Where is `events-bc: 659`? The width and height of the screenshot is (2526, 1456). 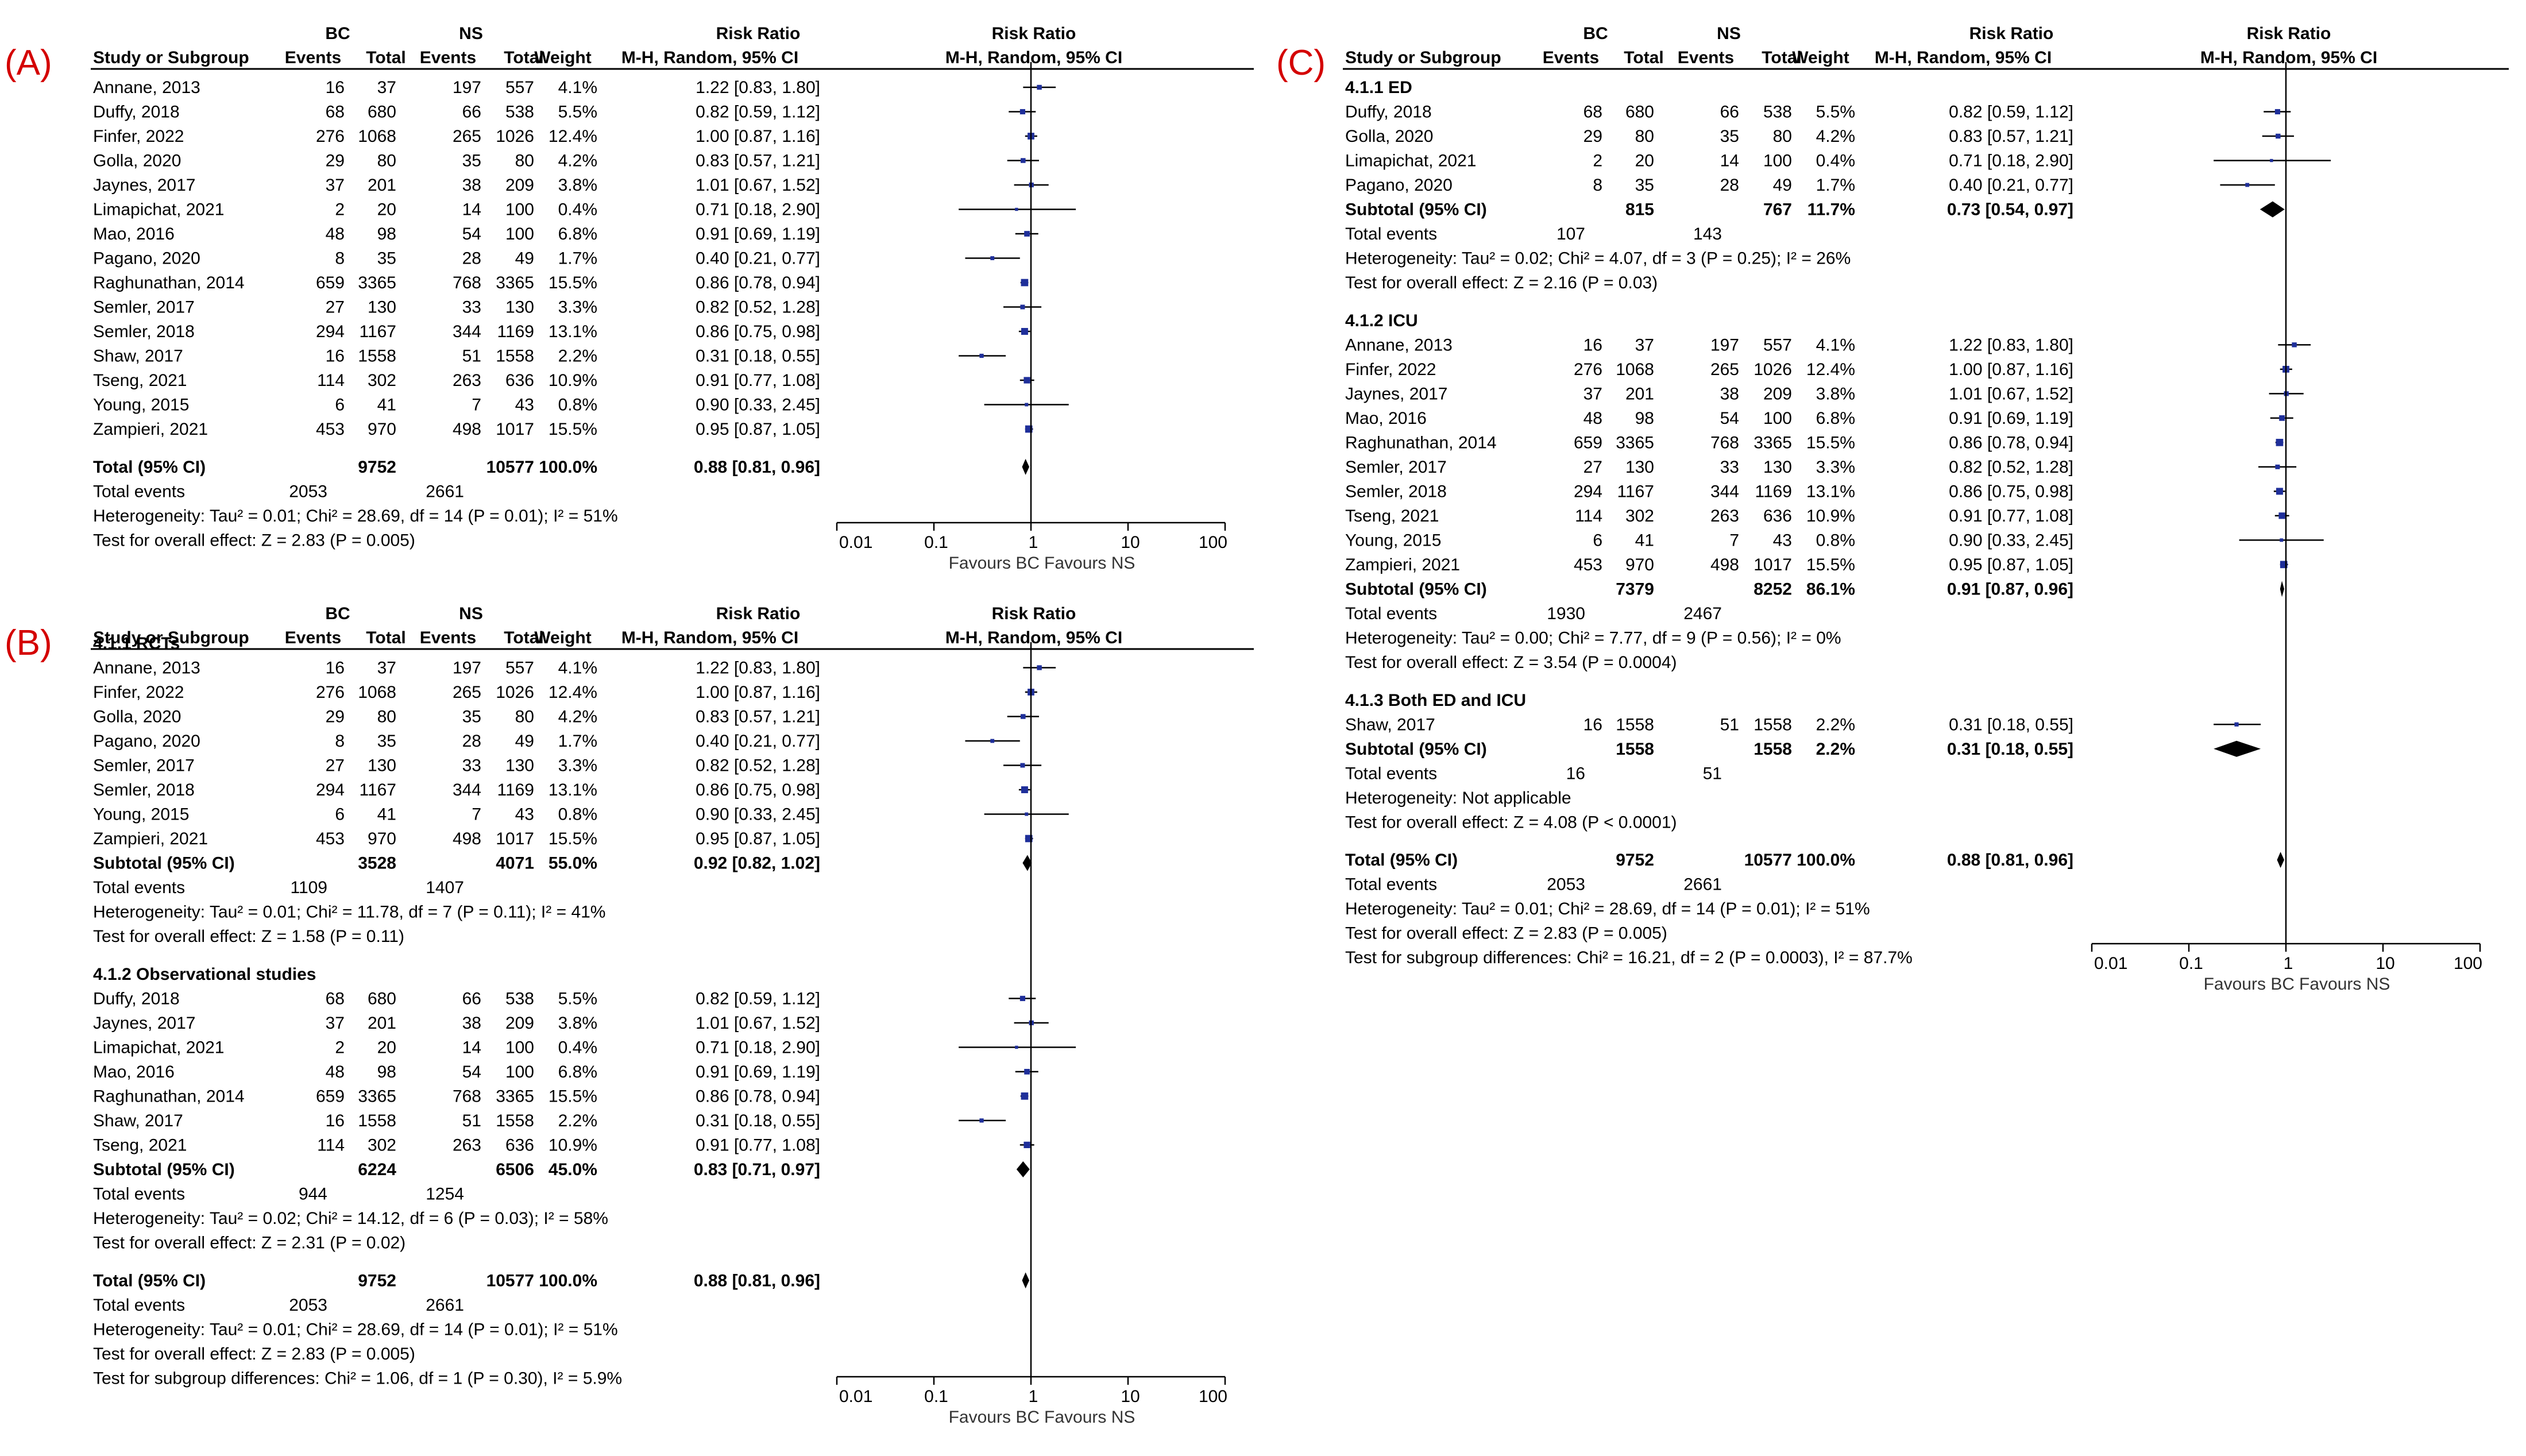 events-bc: 659 is located at coordinates (1588, 442).